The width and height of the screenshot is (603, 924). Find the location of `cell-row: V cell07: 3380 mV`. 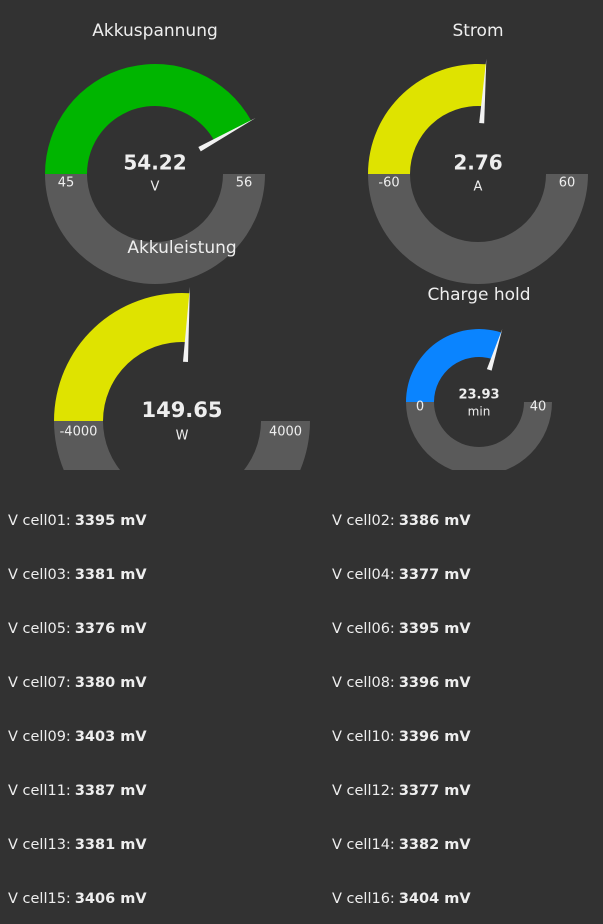

cell-row: V cell07: 3380 mV is located at coordinates (77, 683).